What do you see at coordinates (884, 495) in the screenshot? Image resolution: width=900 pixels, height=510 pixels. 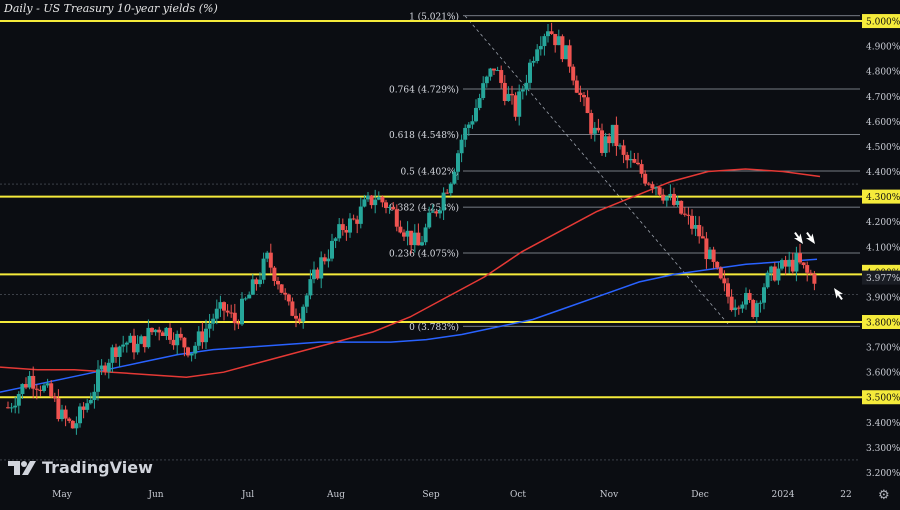 I see `gear-icon: ⚙` at bounding box center [884, 495].